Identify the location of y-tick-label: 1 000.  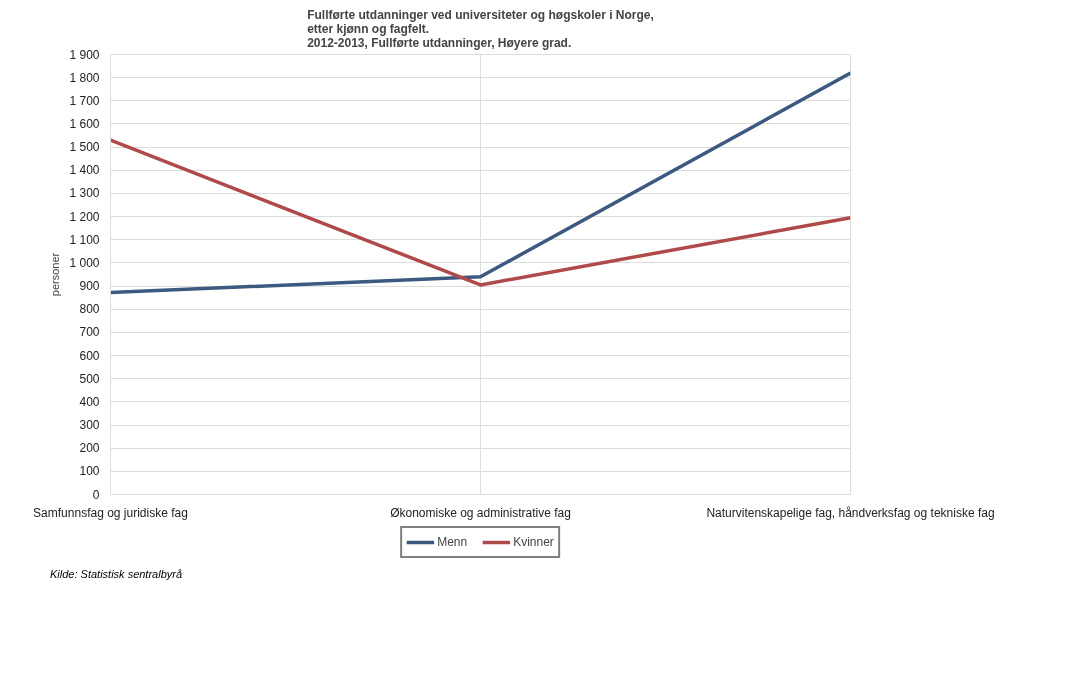
(84, 262).